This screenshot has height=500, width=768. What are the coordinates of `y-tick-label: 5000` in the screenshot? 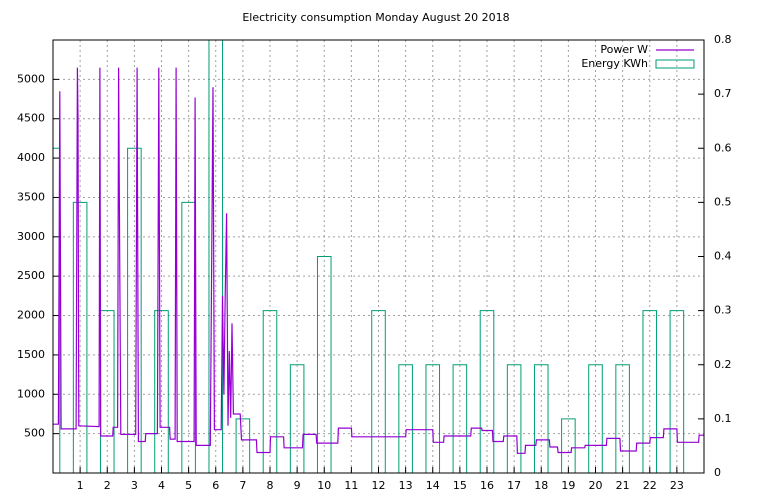 It's located at (31, 78).